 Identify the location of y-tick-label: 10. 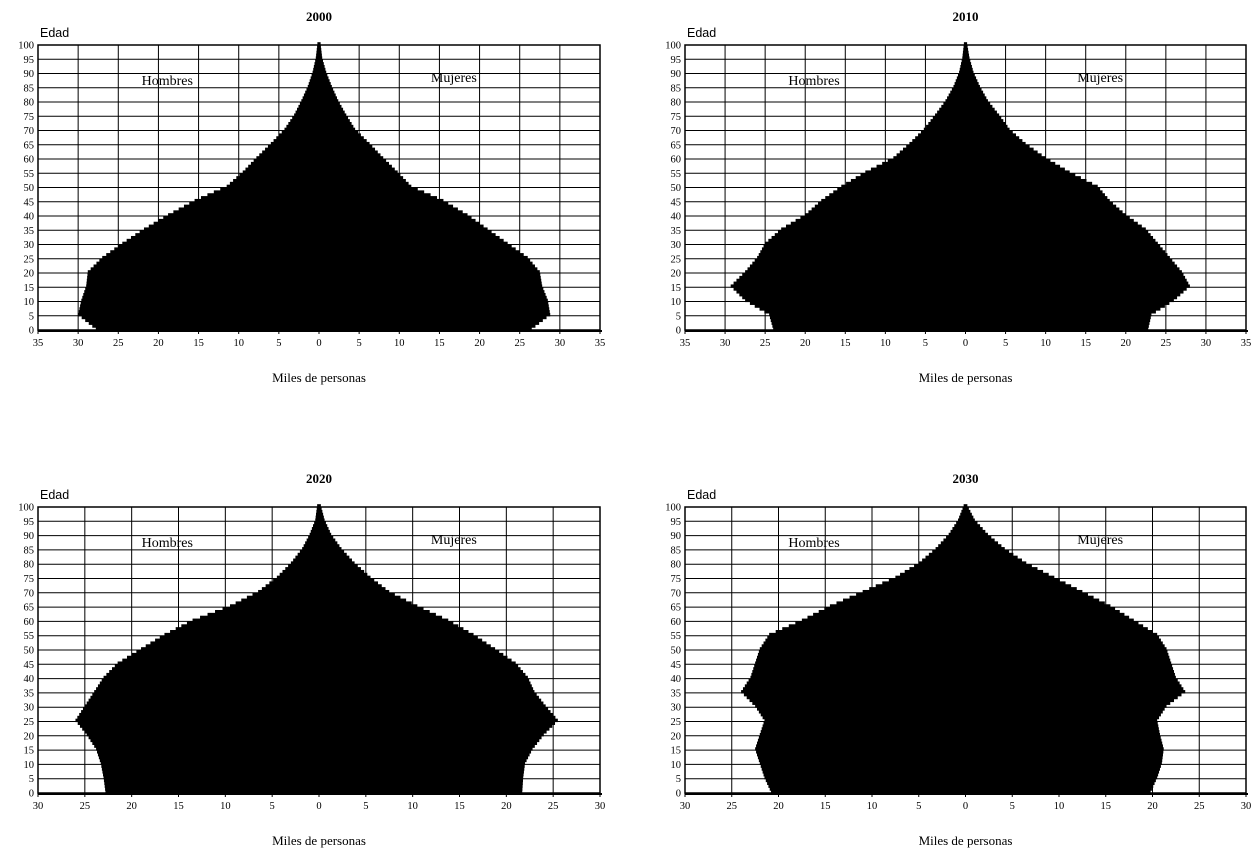
(676, 302).